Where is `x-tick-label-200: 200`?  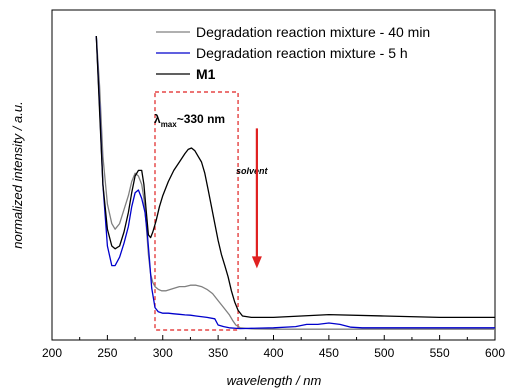
x-tick-label-200: 200 is located at coordinates (52, 353).